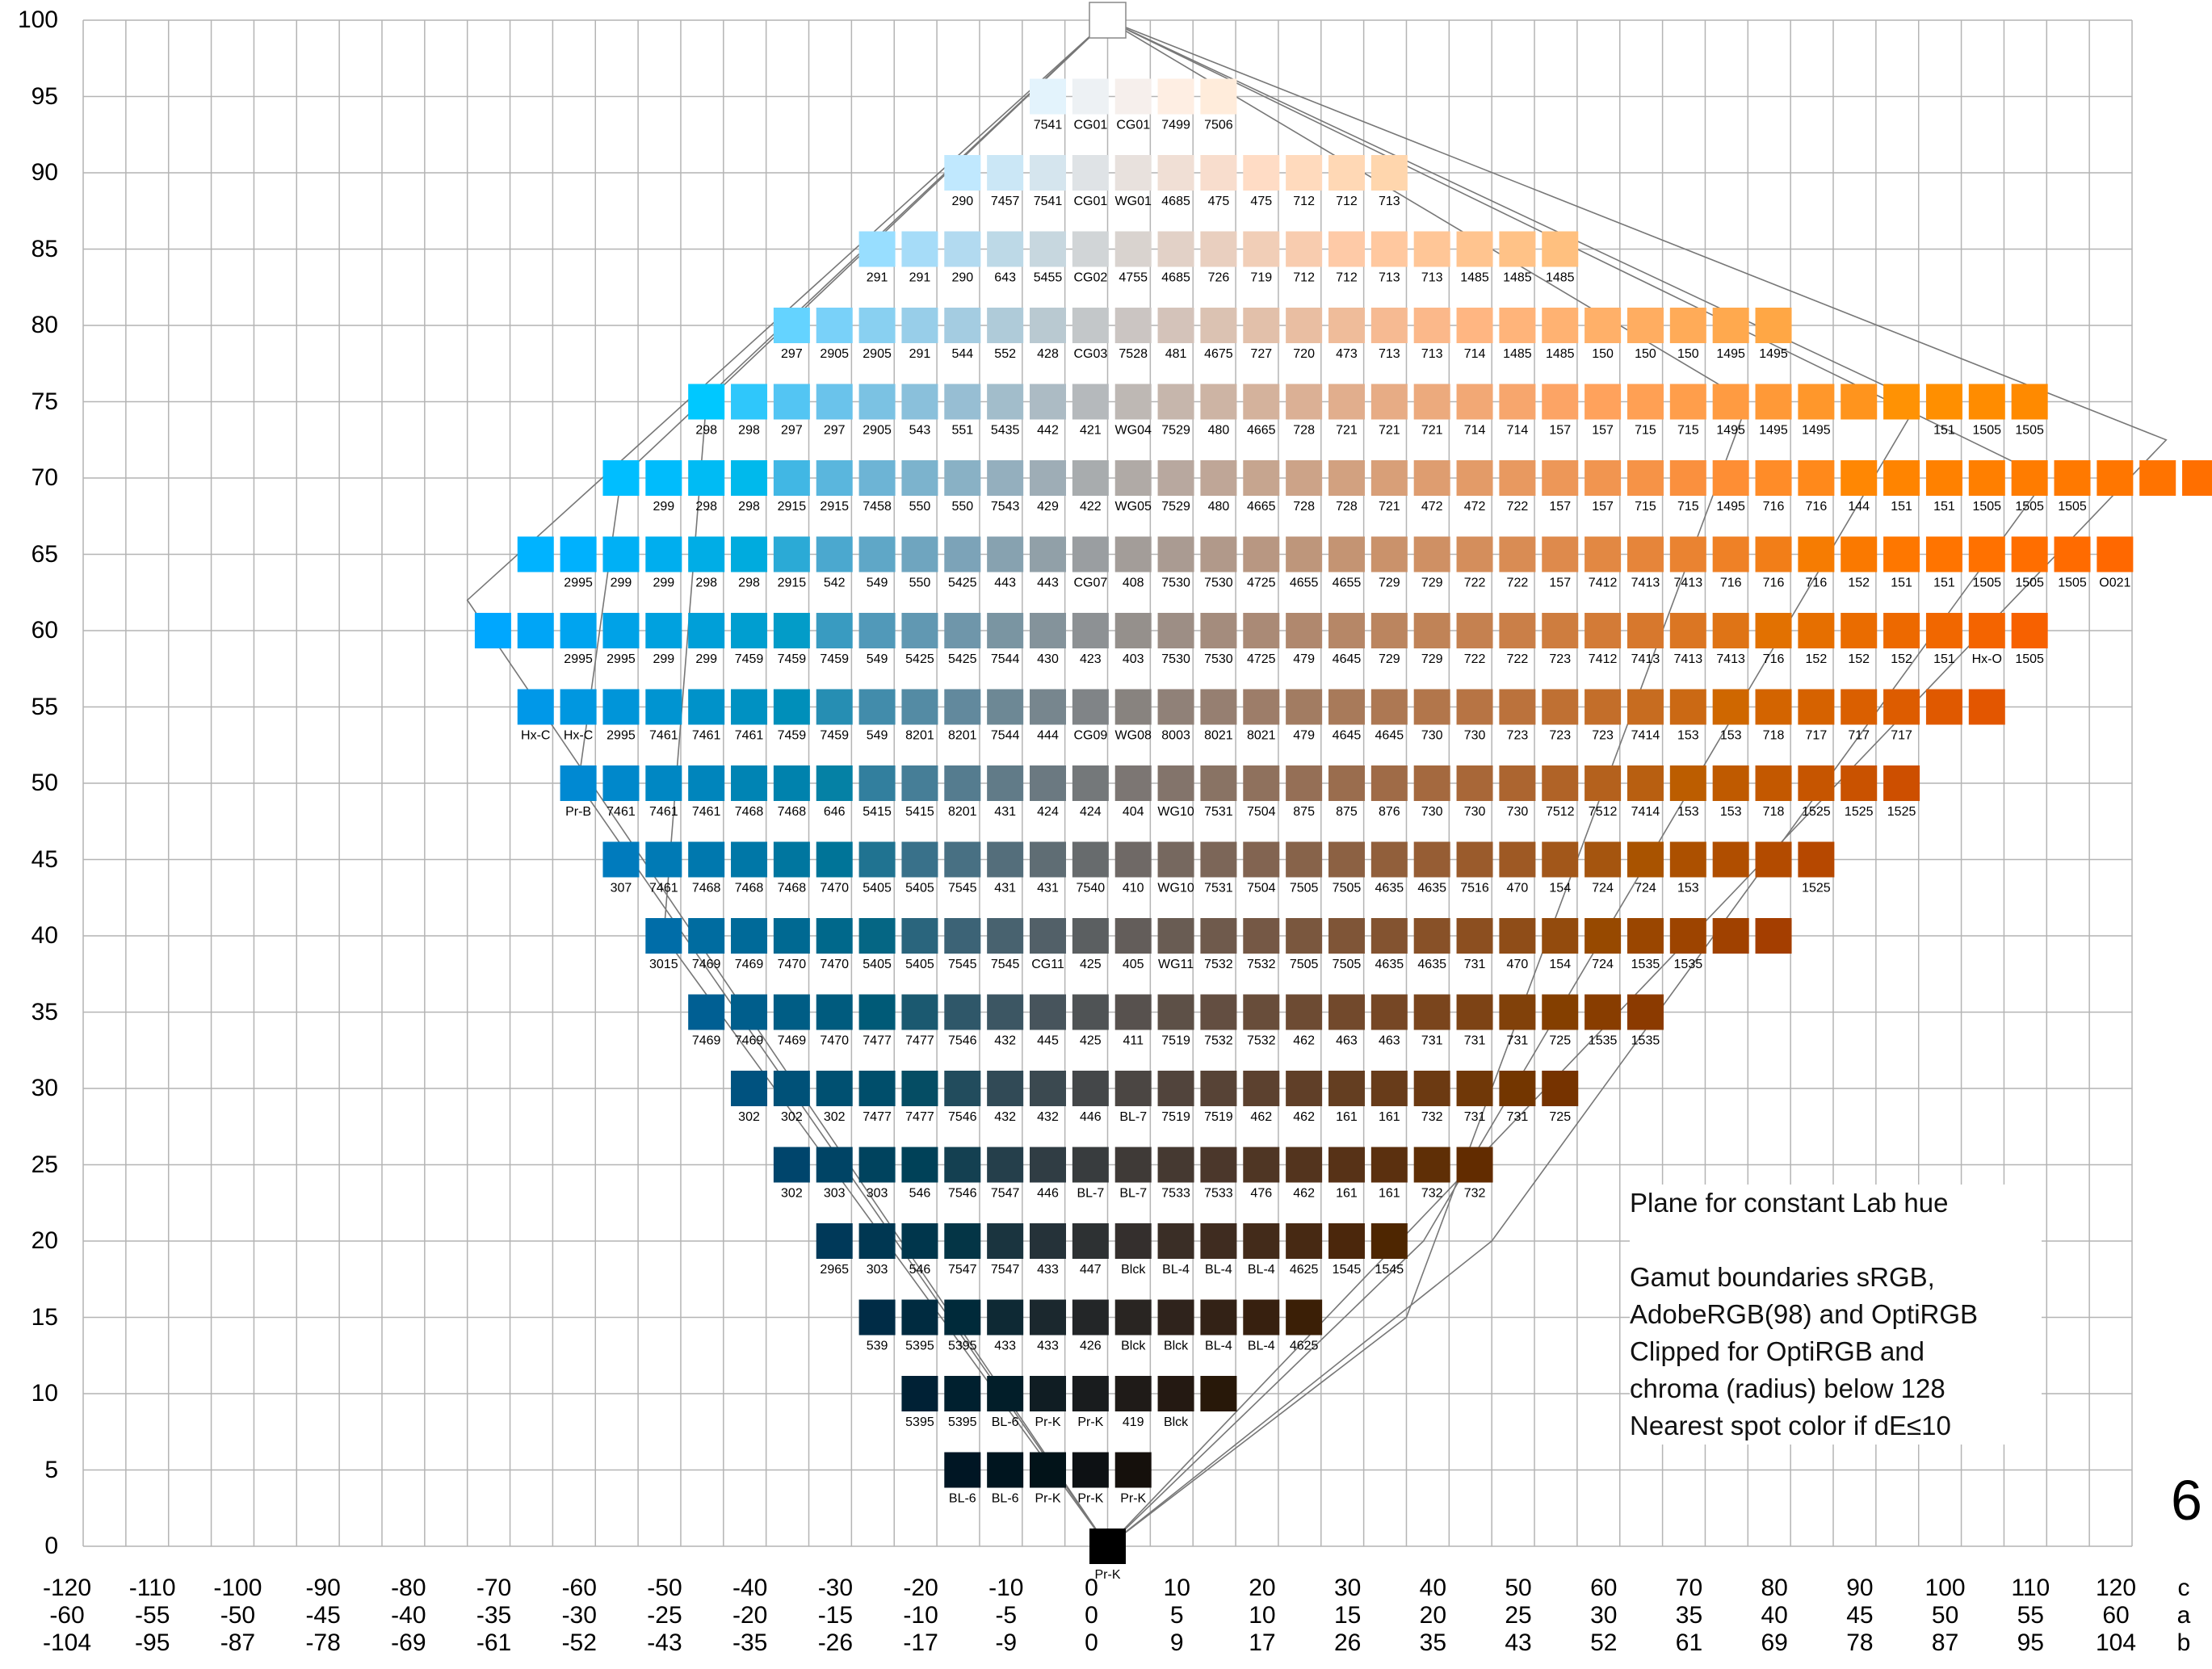 The image size is (2212, 1669). Describe the element at coordinates (1134, 487) in the screenshot. I see `color-chip: WG05` at that location.